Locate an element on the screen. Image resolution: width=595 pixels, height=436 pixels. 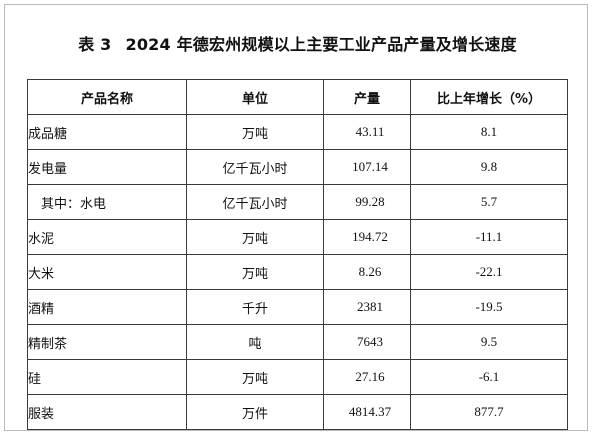
cell-product-name: 水泥 is located at coordinates (107, 237).